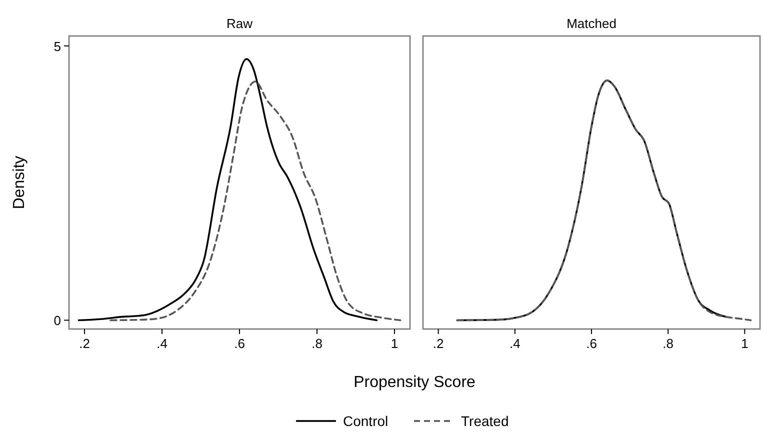  What do you see at coordinates (57, 46) in the screenshot?
I see `y-tick-label: 5` at bounding box center [57, 46].